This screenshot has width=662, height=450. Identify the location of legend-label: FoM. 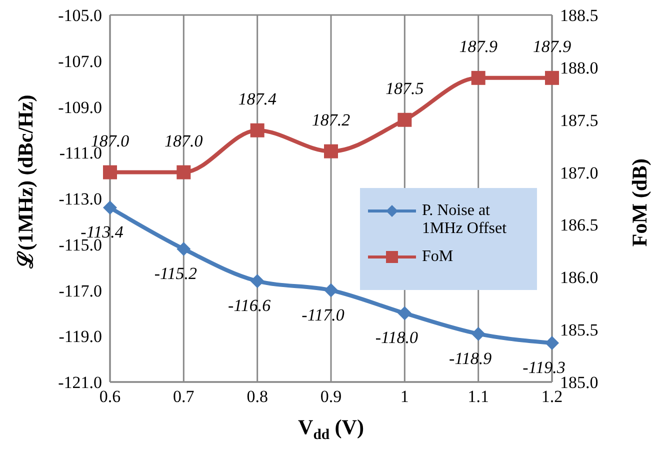
(438, 257).